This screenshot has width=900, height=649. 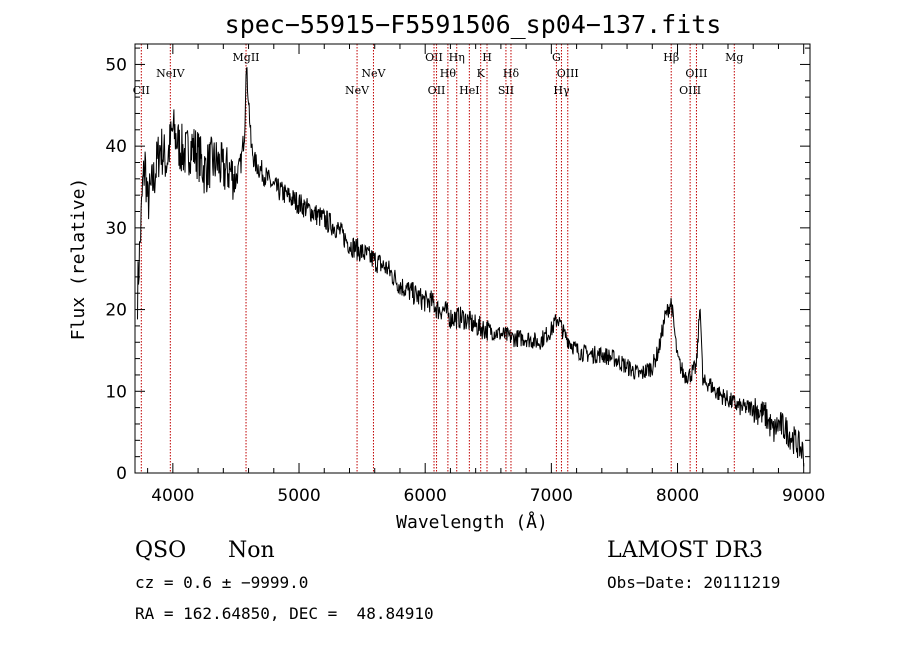 What do you see at coordinates (561, 90) in the screenshot?
I see `emission-line-label: Hγ` at bounding box center [561, 90].